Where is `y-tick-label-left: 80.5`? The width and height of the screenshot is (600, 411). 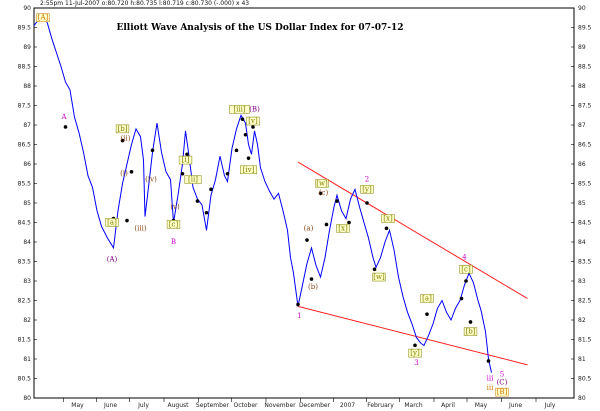 y-tick-label-left: 80.5 is located at coordinates (25, 379).